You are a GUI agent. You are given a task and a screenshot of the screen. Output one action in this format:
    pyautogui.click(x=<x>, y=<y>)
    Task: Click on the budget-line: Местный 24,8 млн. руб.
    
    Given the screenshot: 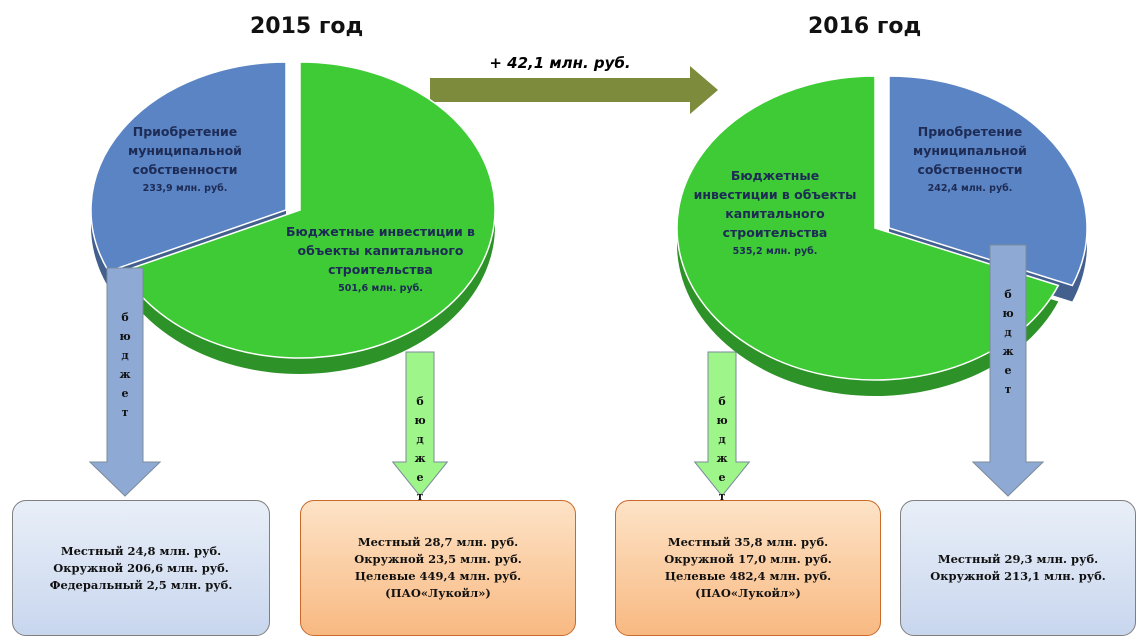 What is the action you would take?
    pyautogui.click(x=141, y=550)
    